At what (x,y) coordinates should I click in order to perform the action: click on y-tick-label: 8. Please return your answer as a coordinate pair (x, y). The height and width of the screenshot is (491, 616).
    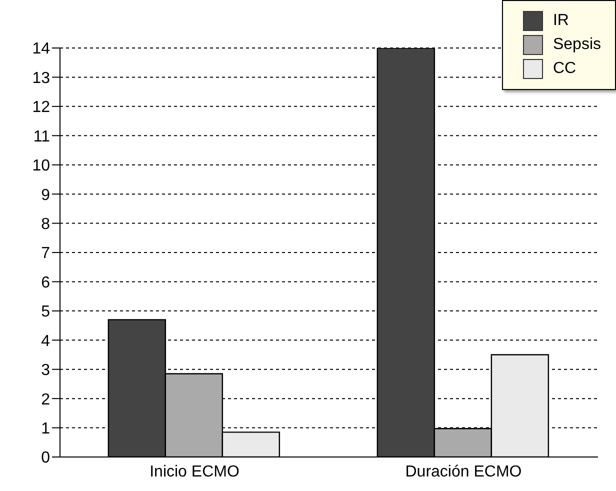
    Looking at the image, I should click on (45, 224).